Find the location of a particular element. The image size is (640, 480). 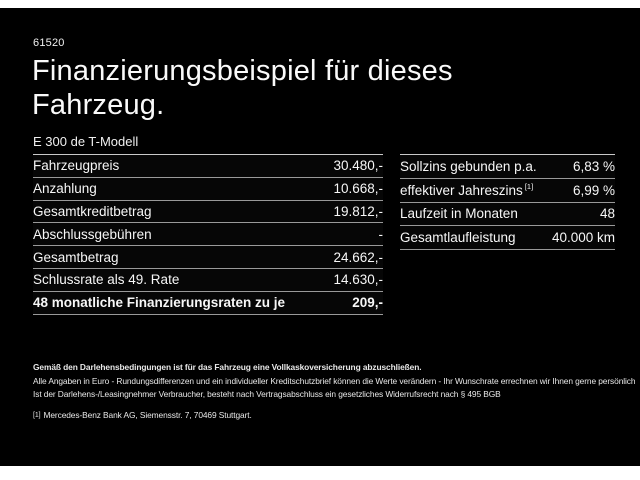

row-value: 10.668,- is located at coordinates (358, 189).